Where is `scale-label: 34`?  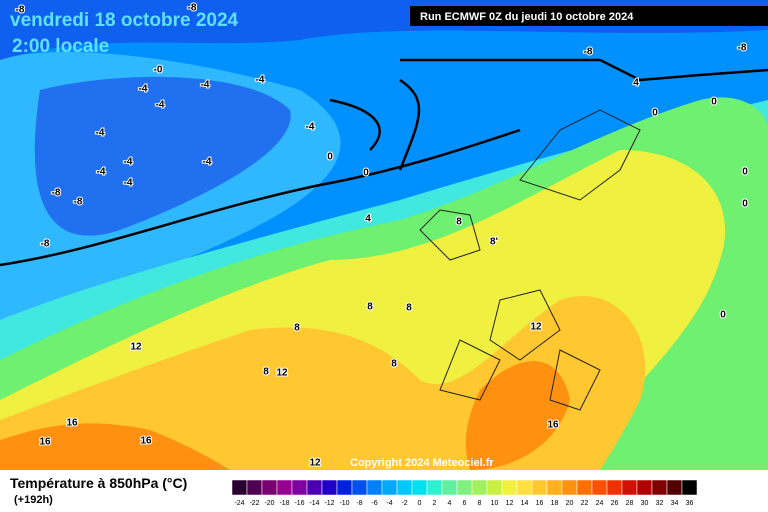
scale-label: 34 is located at coordinates (675, 503).